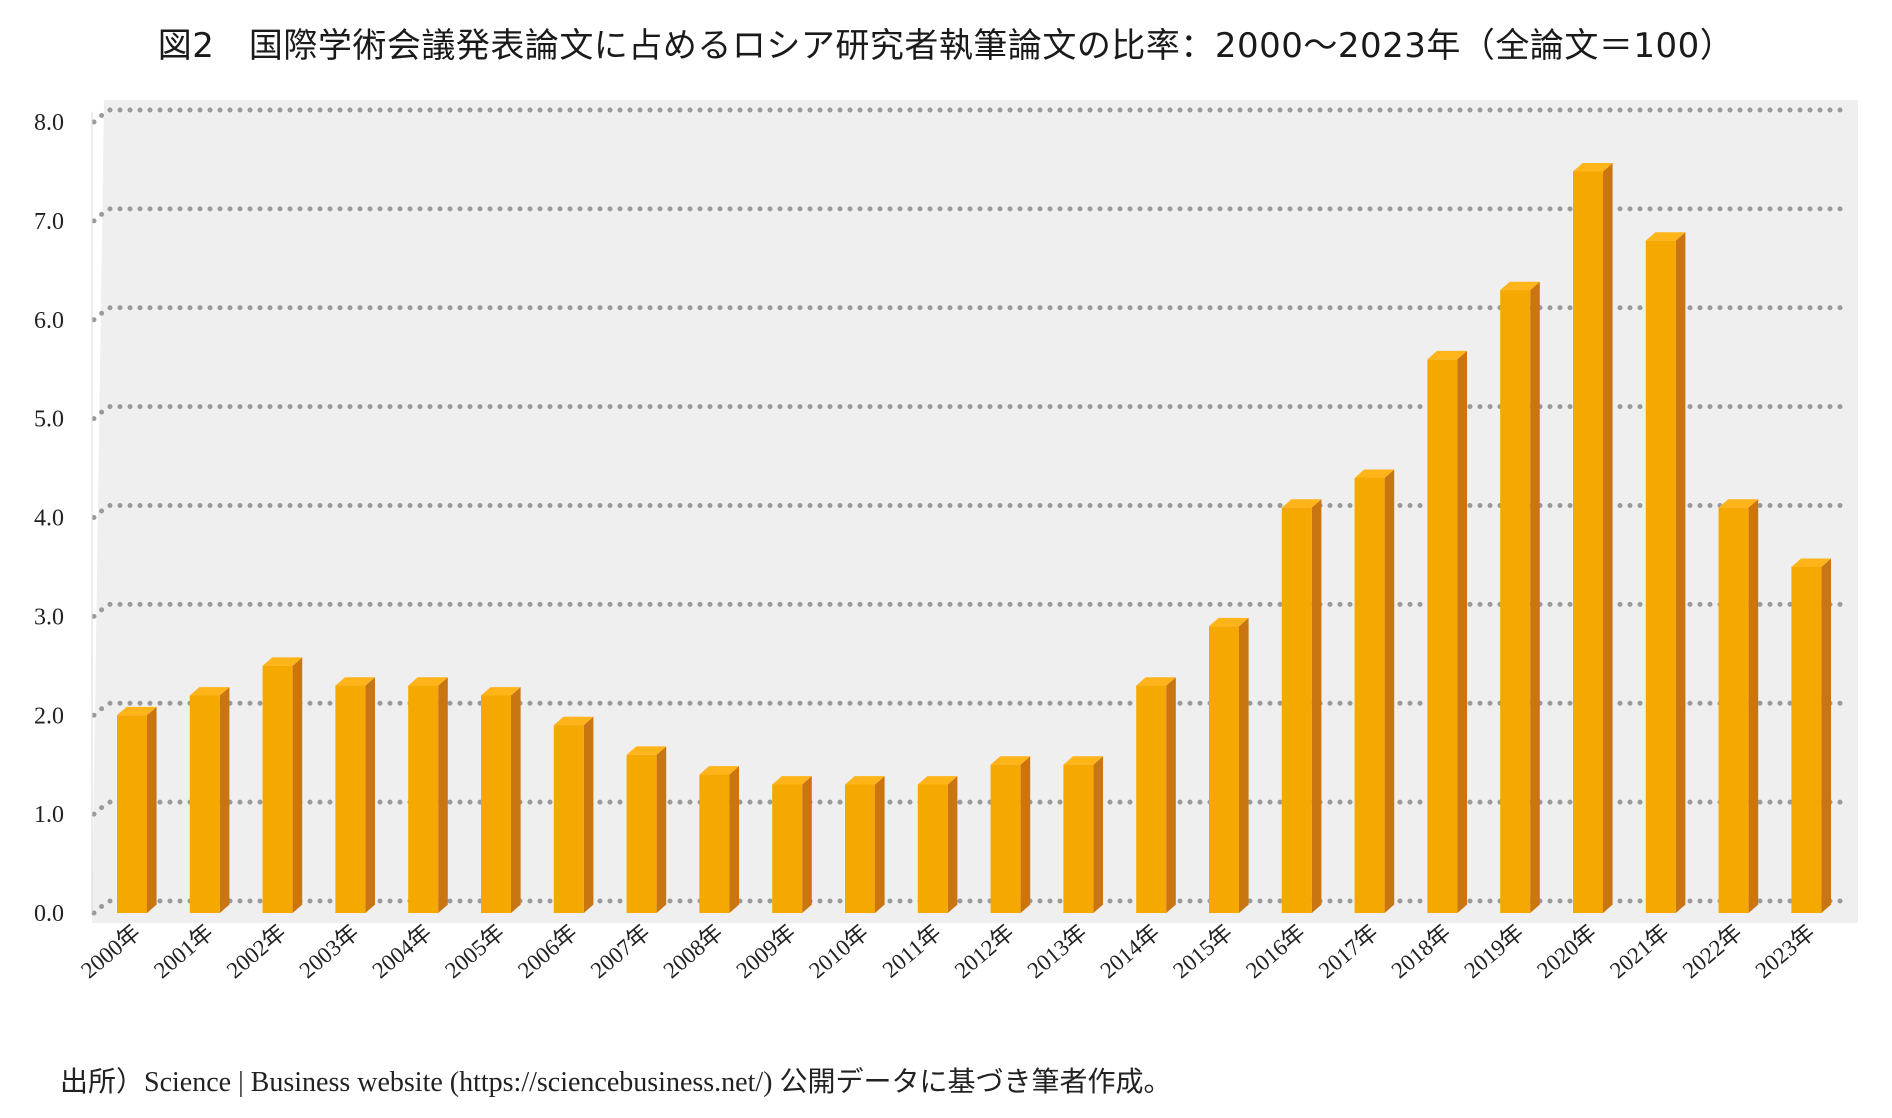 The image size is (1892, 1118). What do you see at coordinates (693, 952) in the screenshot?
I see `x-tick-label: 2008年` at bounding box center [693, 952].